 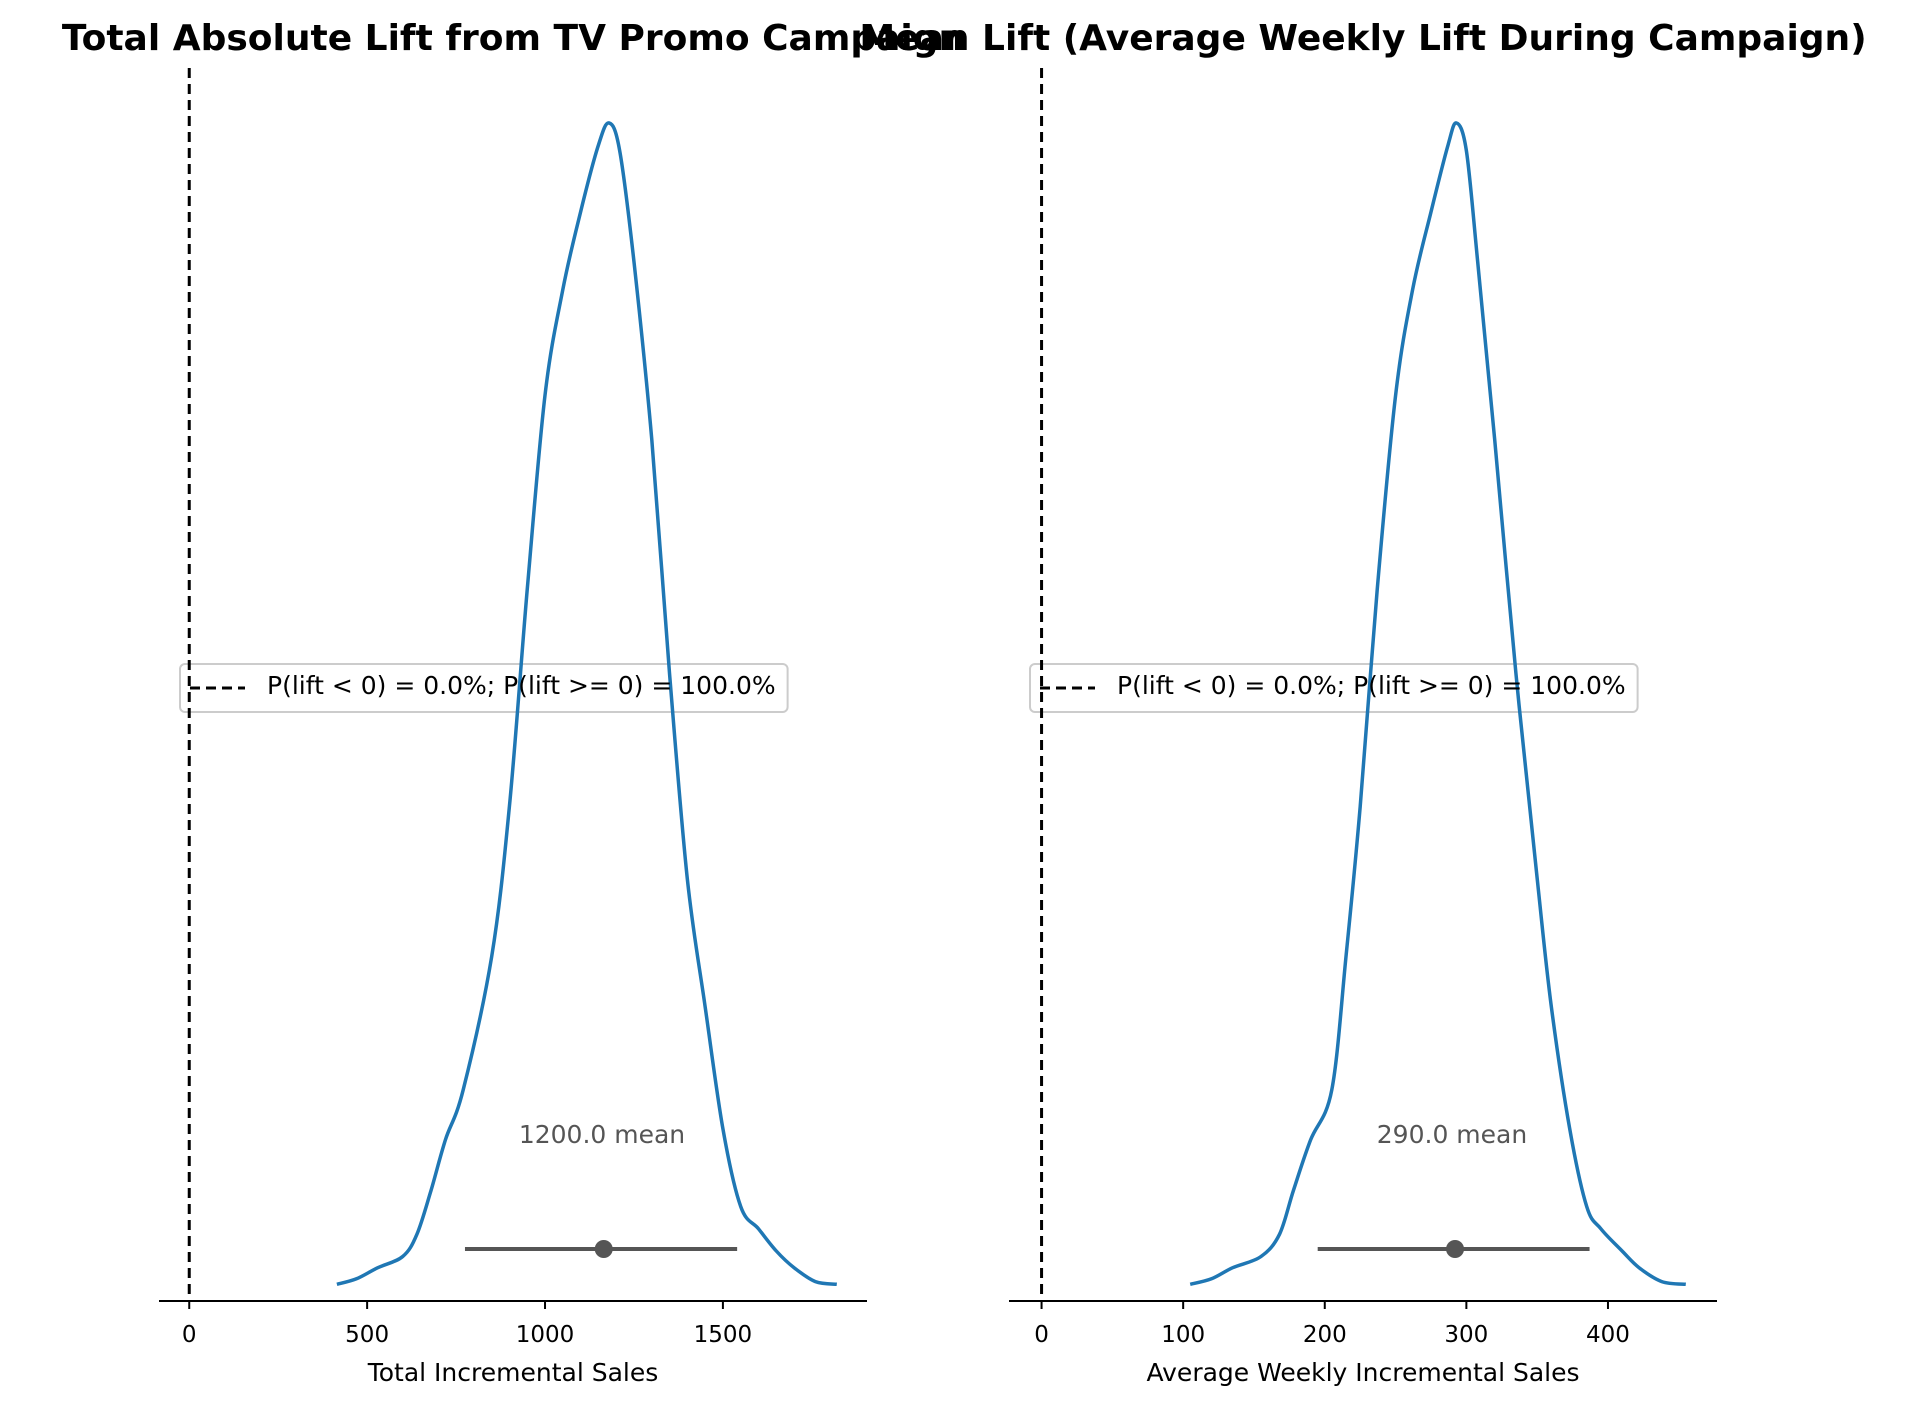 What do you see at coordinates (1325, 1335) in the screenshot?
I see `x-tick-label: 200` at bounding box center [1325, 1335].